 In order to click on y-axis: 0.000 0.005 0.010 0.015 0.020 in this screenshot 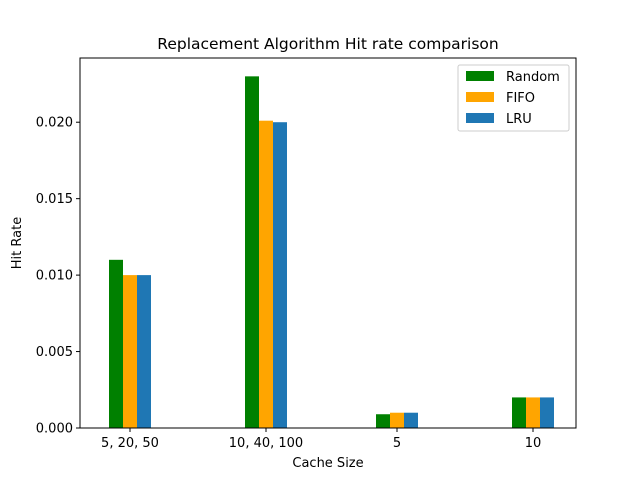, I will do `click(58, 276)`.